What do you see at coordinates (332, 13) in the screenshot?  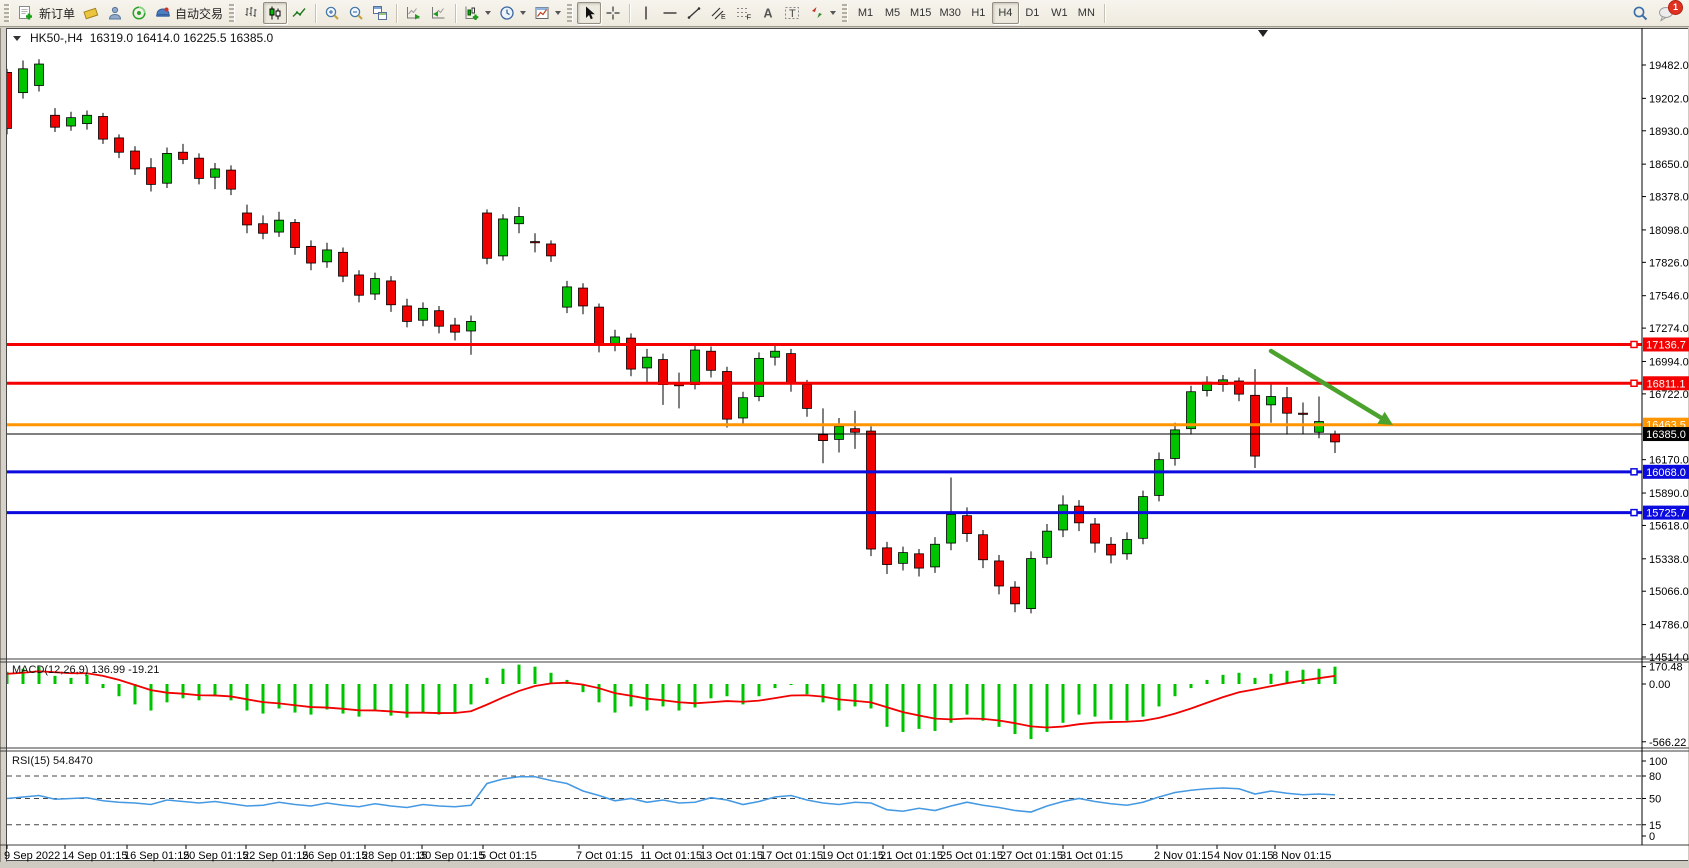 I see `zoom-in-button` at bounding box center [332, 13].